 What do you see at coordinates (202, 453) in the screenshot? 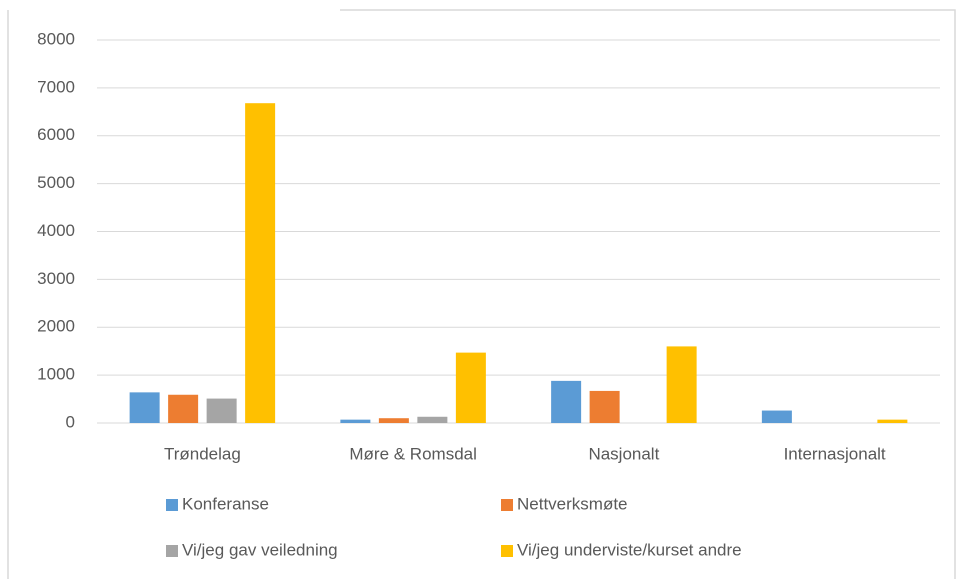
I see `x-tick-label: Trøndelag` at bounding box center [202, 453].